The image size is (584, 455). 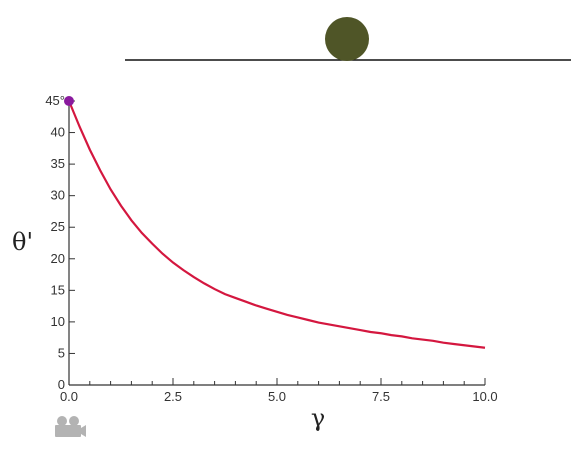 I want to click on ball, so click(x=347, y=39).